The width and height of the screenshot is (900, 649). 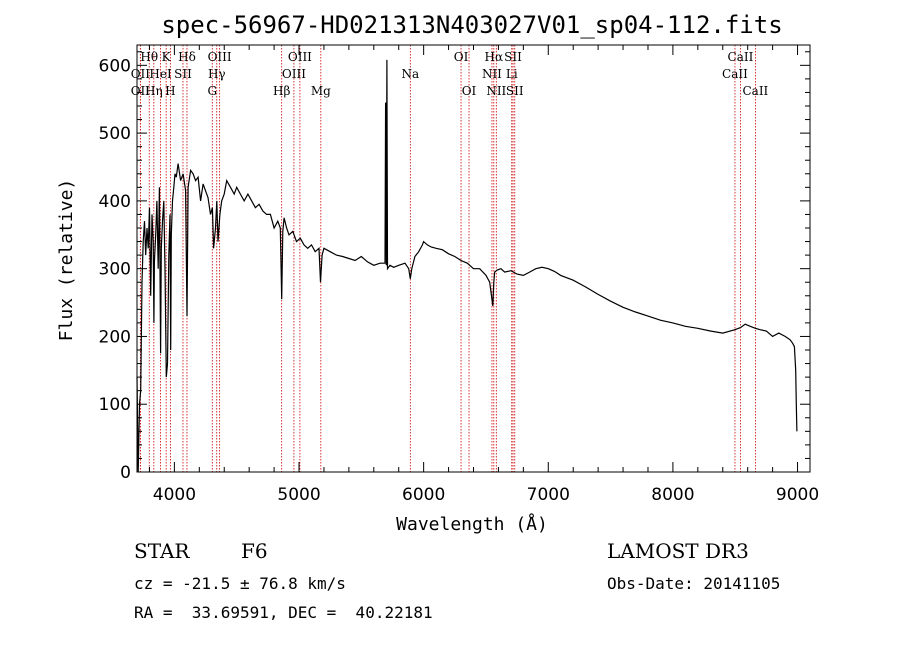 What do you see at coordinates (174, 495) in the screenshot?
I see `x-tick-label: 4000` at bounding box center [174, 495].